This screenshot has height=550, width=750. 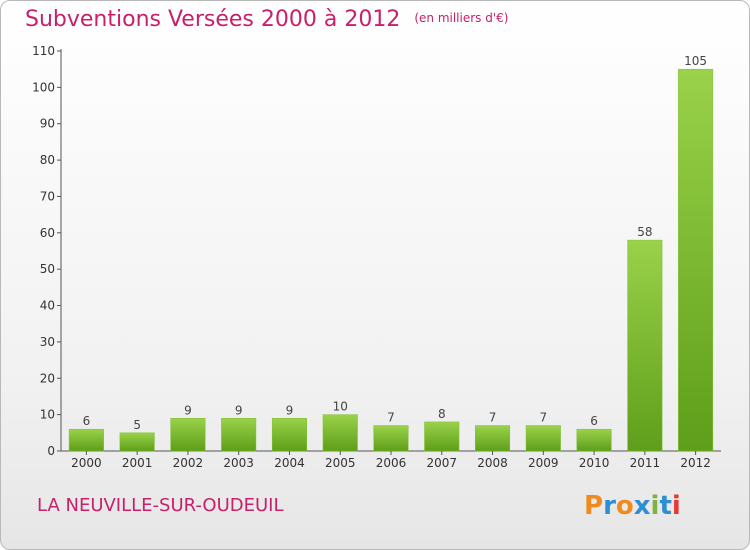 What do you see at coordinates (238, 463) in the screenshot?
I see `x-tick-label: 2003` at bounding box center [238, 463].